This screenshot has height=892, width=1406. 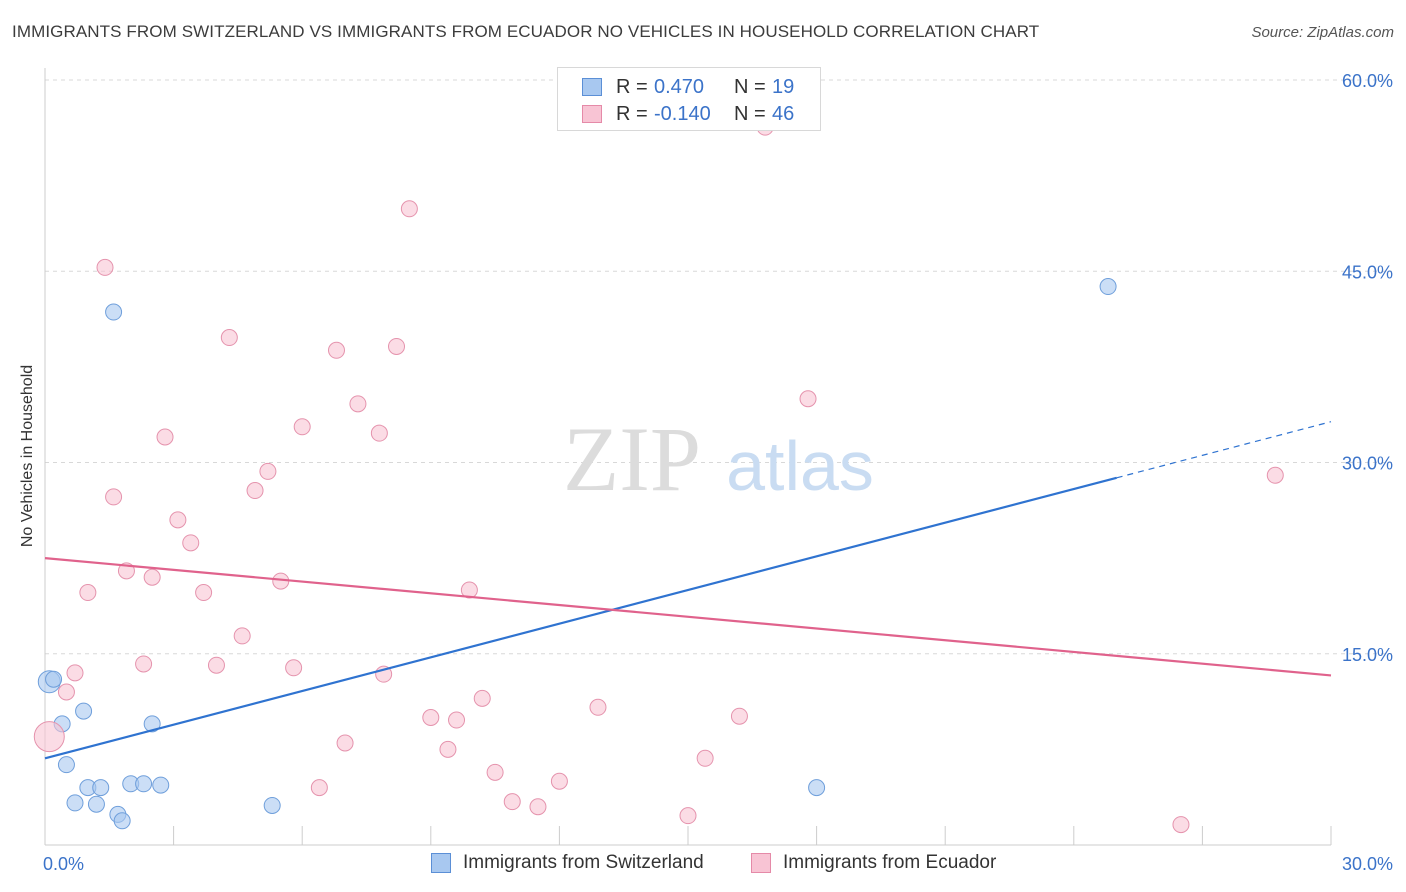 What do you see at coordinates (1367, 464) in the screenshot?
I see `y-tick-label: 30.0%` at bounding box center [1367, 464].